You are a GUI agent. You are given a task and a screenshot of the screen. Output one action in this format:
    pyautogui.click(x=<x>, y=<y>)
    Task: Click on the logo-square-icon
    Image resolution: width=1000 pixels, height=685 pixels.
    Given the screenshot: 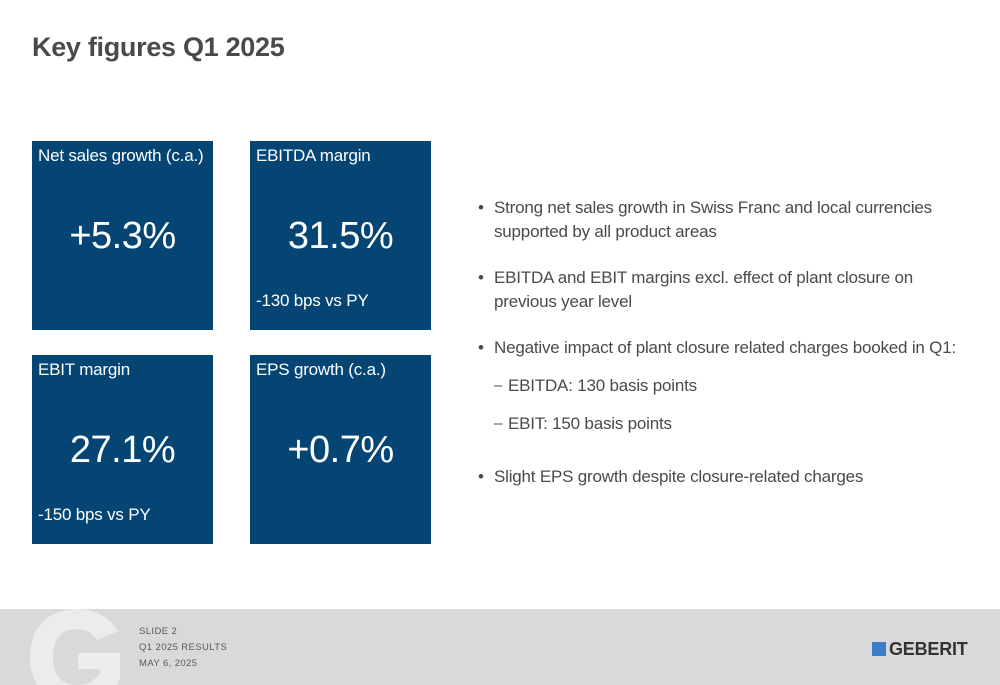 What is the action you would take?
    pyautogui.click(x=879, y=649)
    